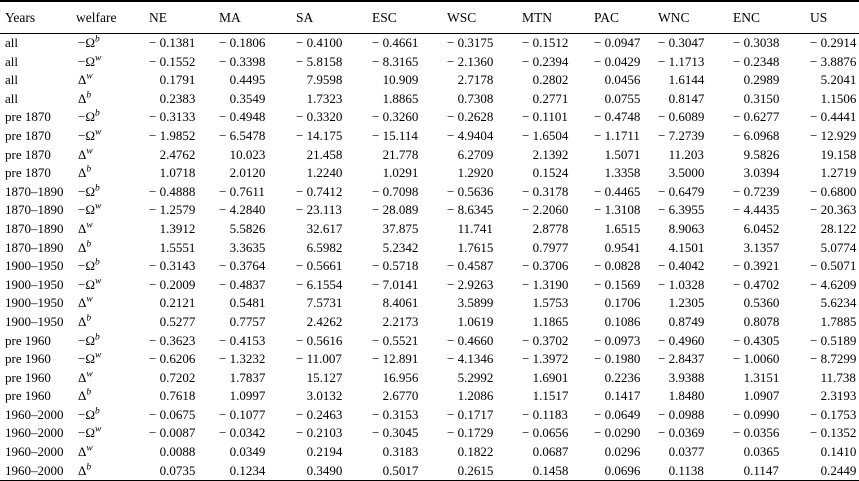 This screenshot has width=859, height=481. Describe the element at coordinates (247, 247) in the screenshot. I see `value-cell-ma: − 3.3635` at that location.